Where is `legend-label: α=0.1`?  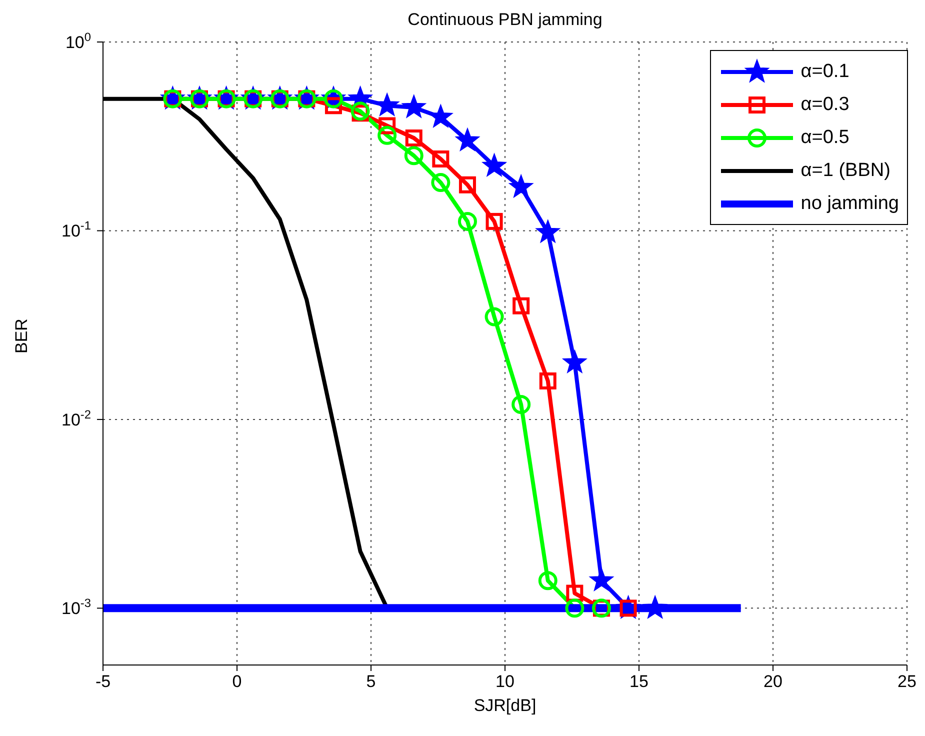
legend-label: α=0.1 is located at coordinates (825, 71).